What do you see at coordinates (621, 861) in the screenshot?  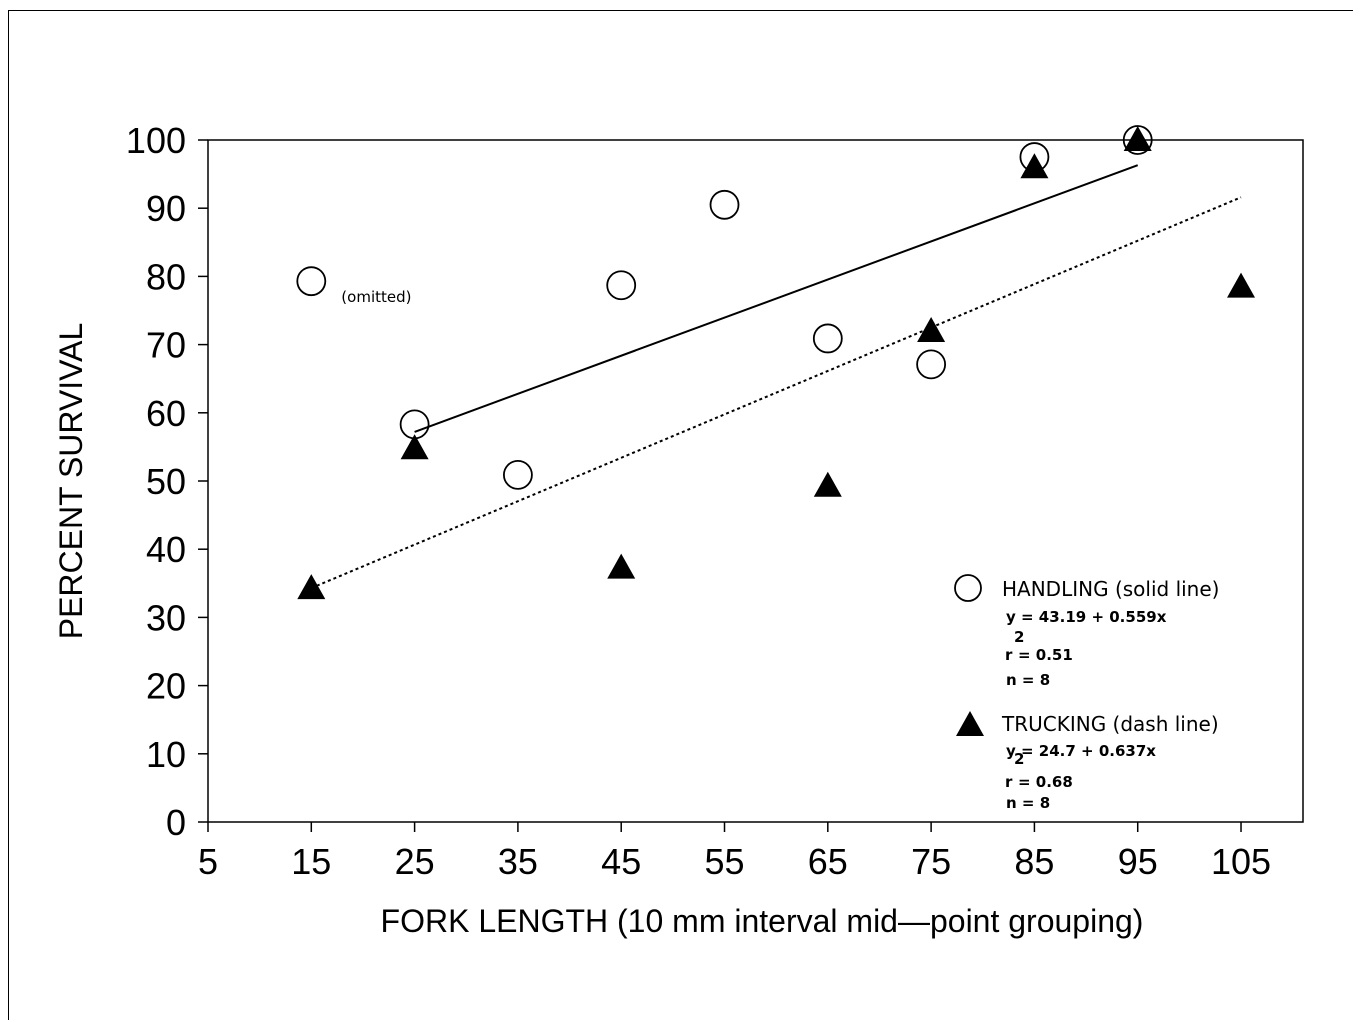 I see `x-tick-label: 45` at bounding box center [621, 861].